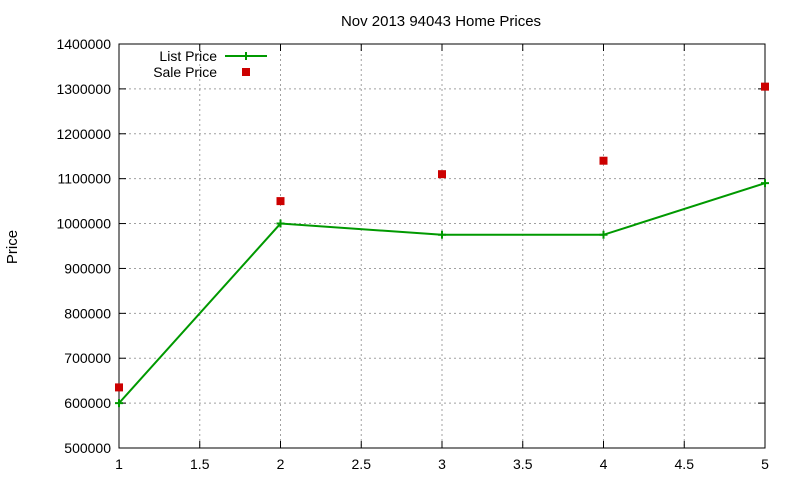 This screenshot has height=480, width=800. I want to click on x-tick-labels: 1 1.5 2 2.5 3 3.5 4 4.5 5, so click(442, 464).